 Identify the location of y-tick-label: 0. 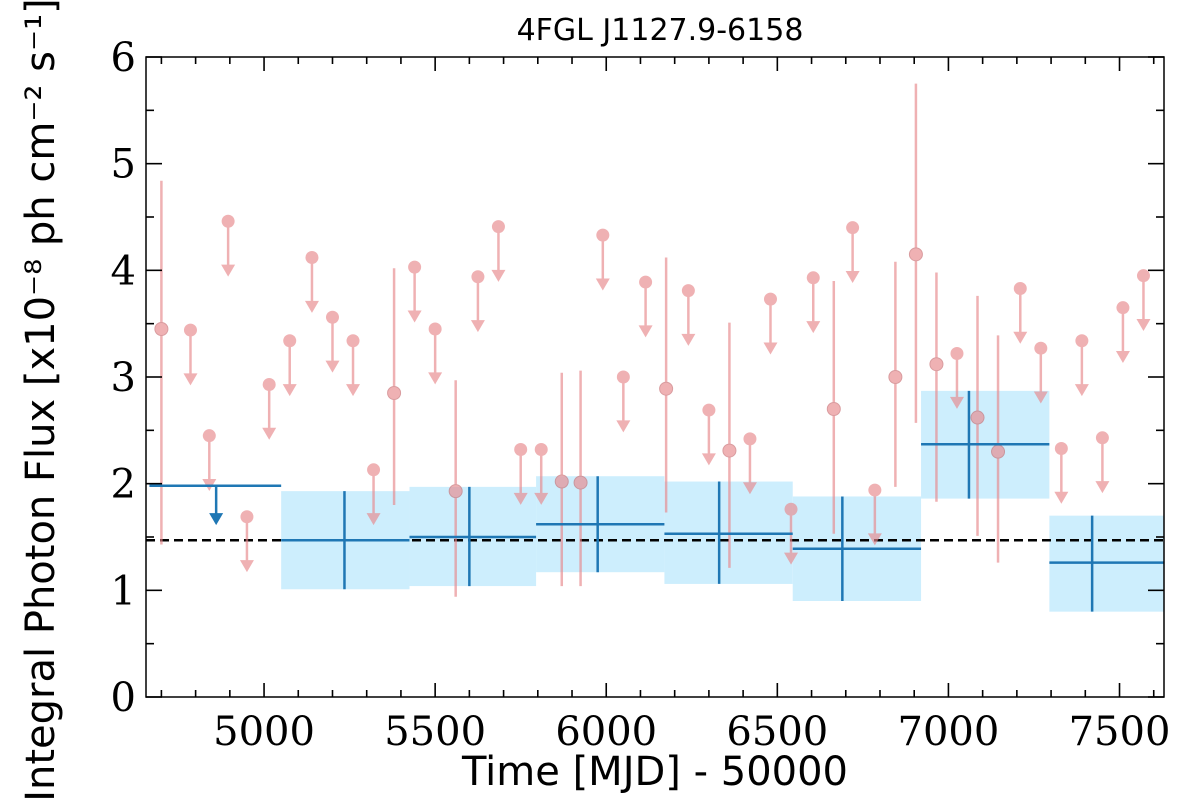
(123, 698).